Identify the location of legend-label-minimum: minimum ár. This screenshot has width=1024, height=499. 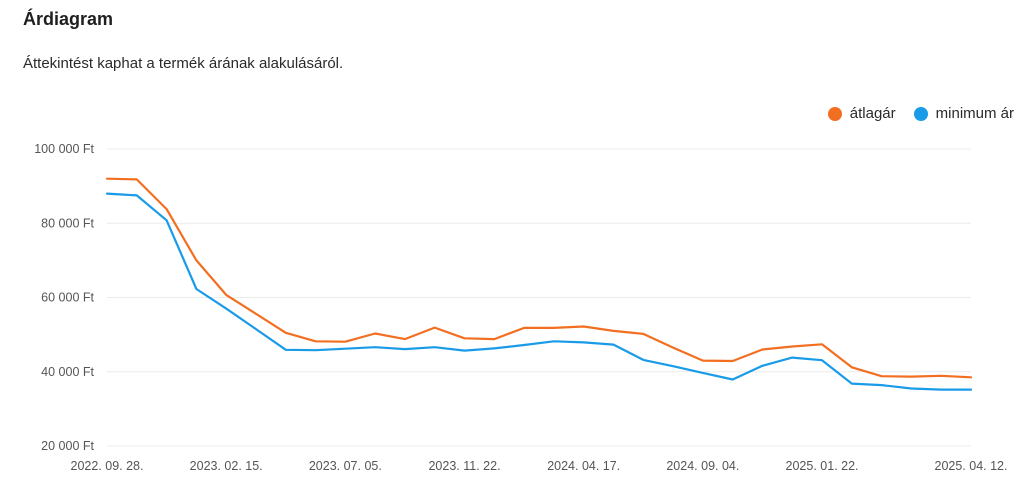
(974, 113).